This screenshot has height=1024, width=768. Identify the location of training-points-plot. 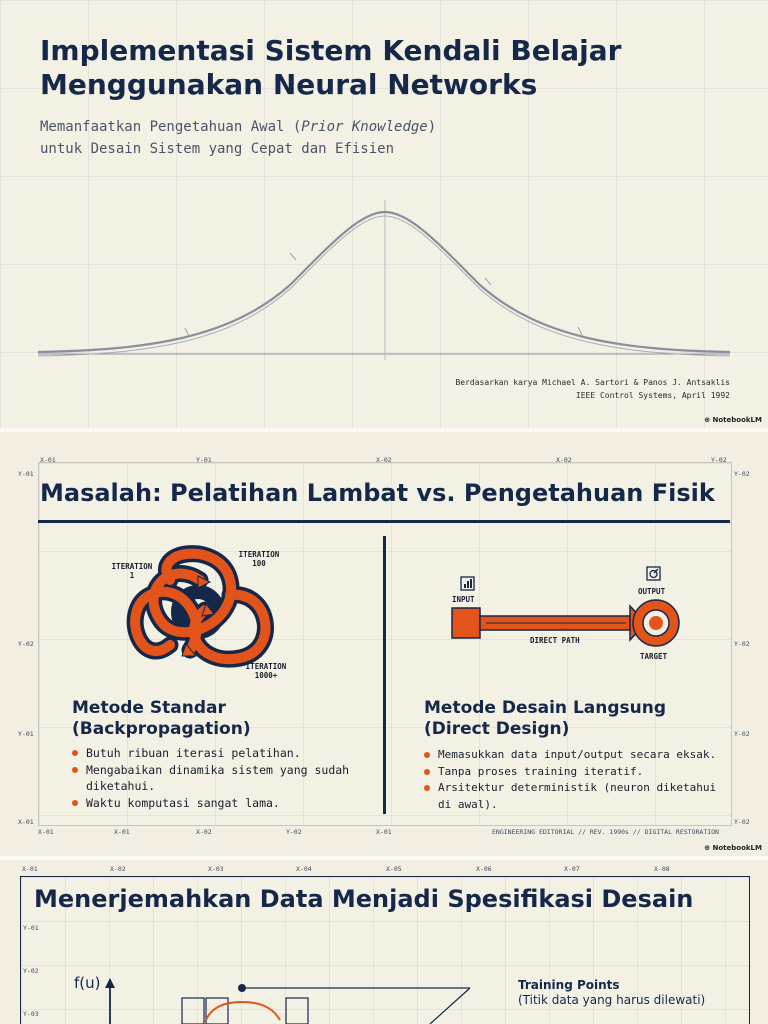
(288, 1001).